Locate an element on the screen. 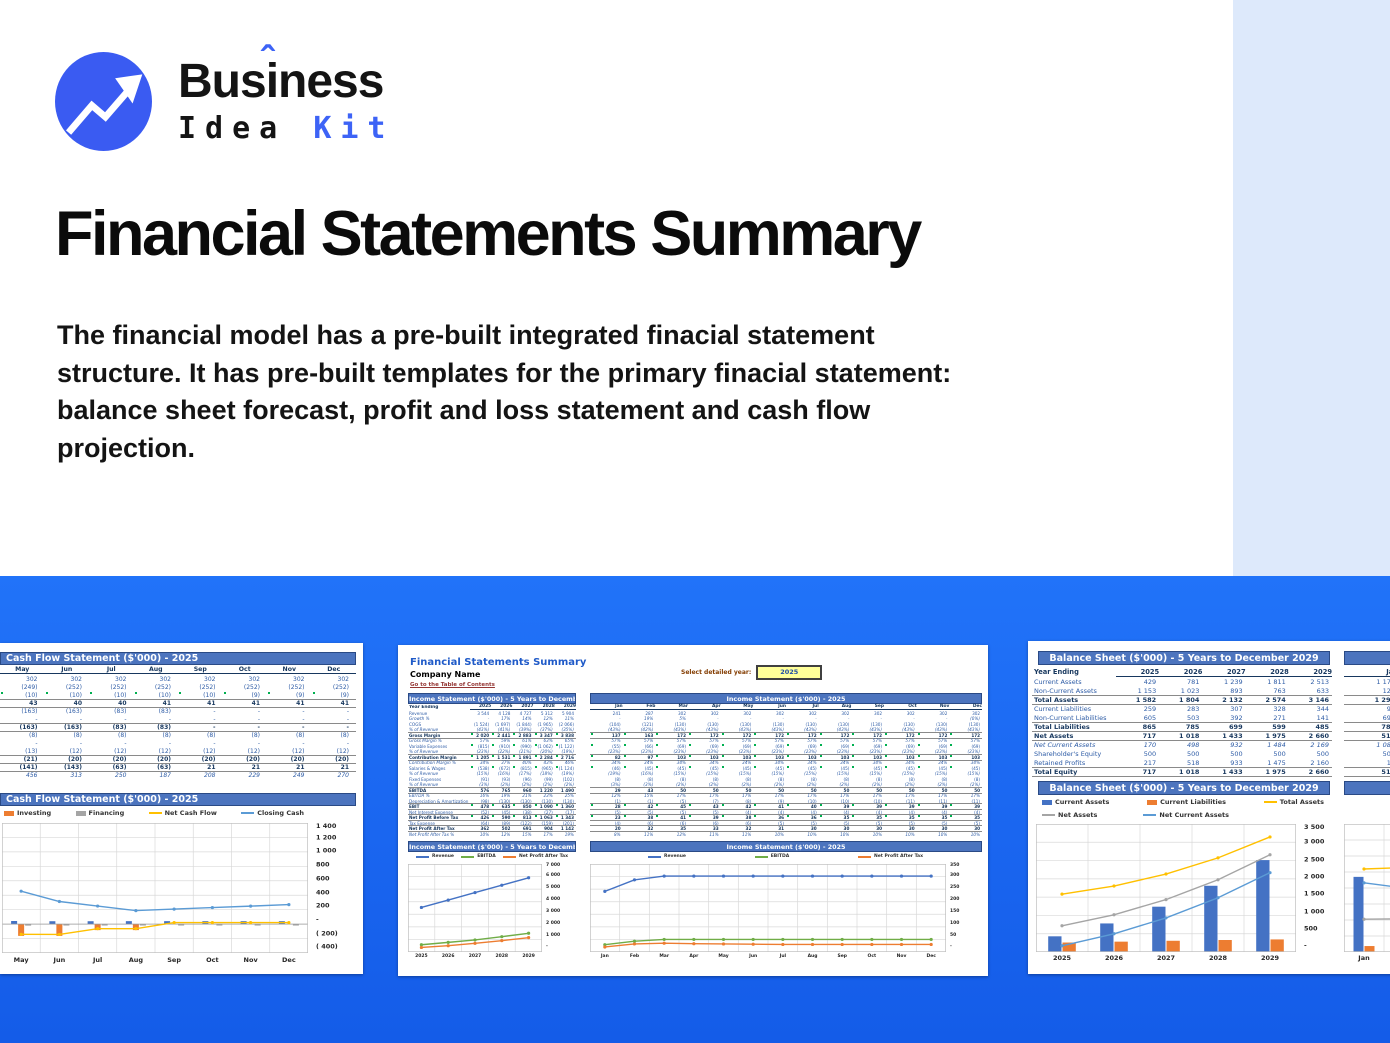 This screenshot has width=1390, height=1043. table-row: (10) (10) (10) (10) (10) (9) (9) (9) is located at coordinates (178, 695).